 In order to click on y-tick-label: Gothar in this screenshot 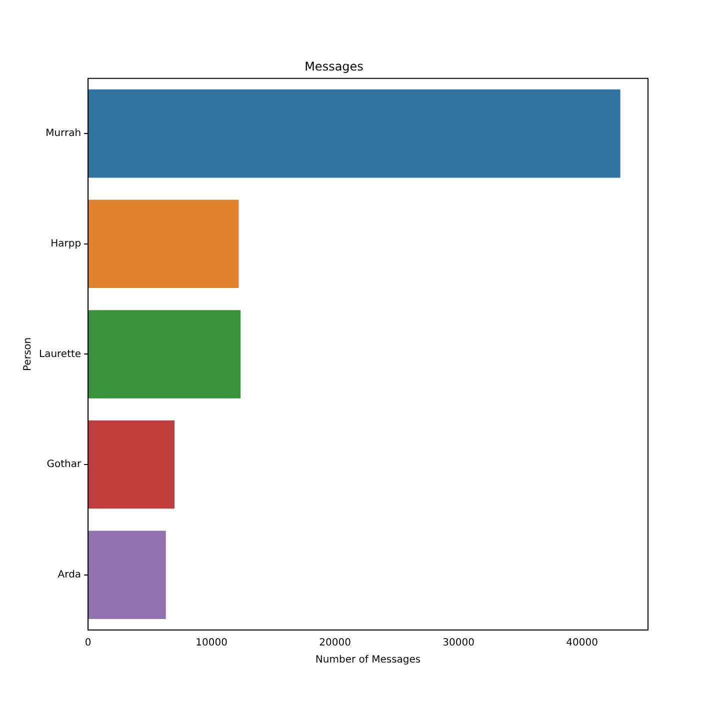, I will do `click(64, 464)`.